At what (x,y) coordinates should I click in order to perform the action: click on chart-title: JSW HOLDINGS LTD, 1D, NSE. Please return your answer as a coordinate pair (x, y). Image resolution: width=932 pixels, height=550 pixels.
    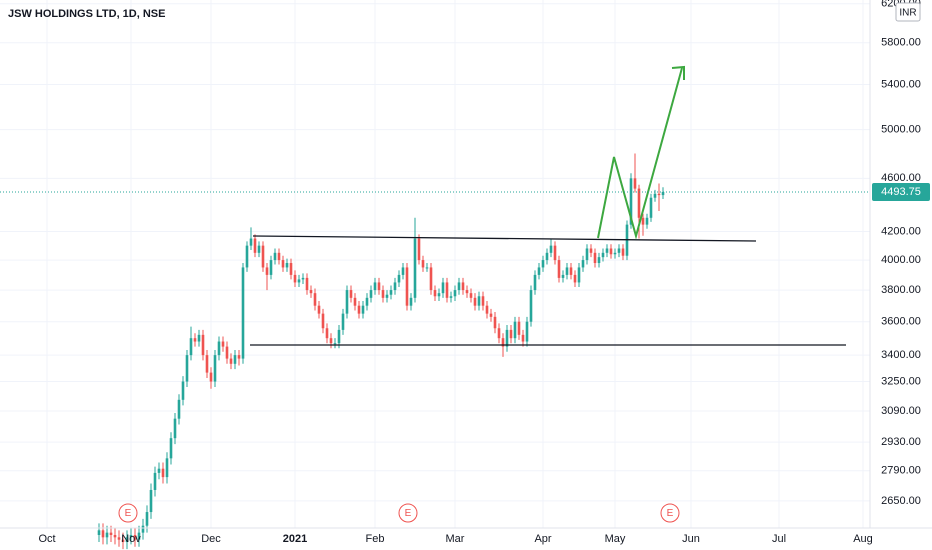
    Looking at the image, I should click on (86, 14).